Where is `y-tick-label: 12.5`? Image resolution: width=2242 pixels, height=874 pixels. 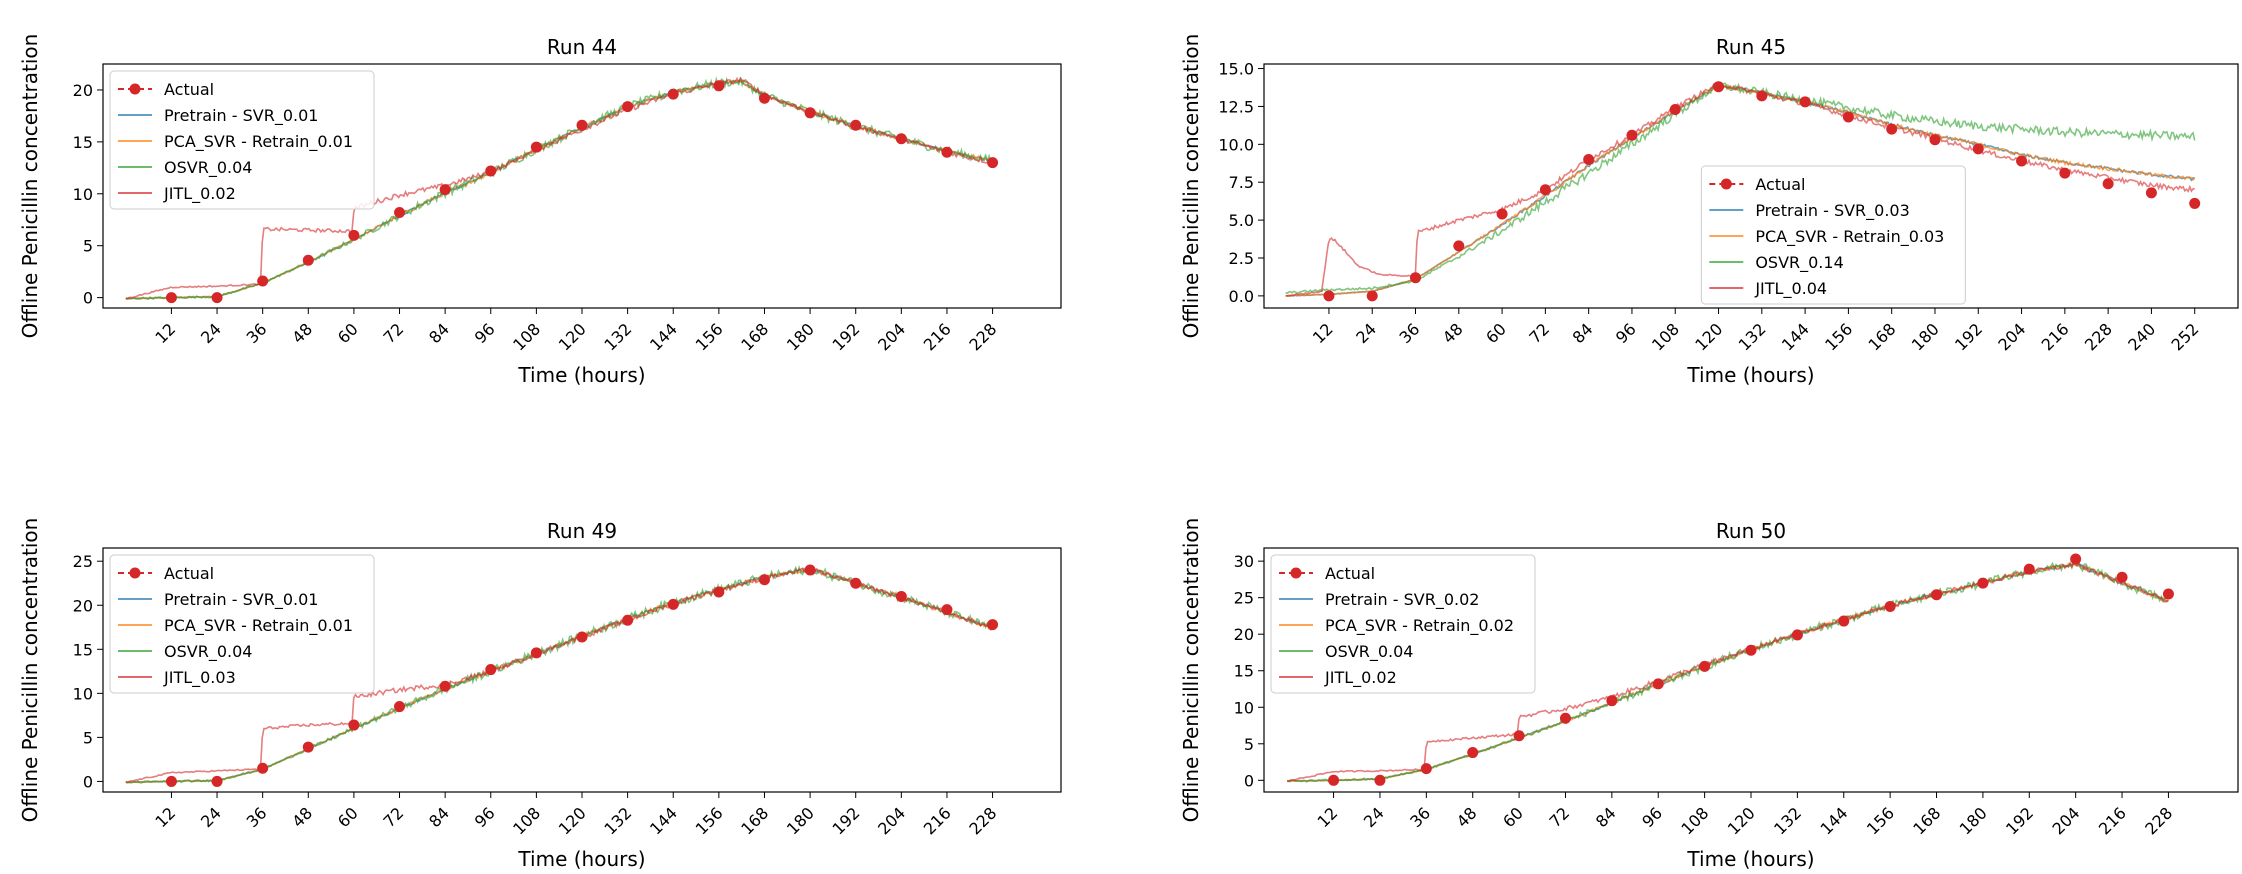 y-tick-label: 12.5 is located at coordinates (1236, 106).